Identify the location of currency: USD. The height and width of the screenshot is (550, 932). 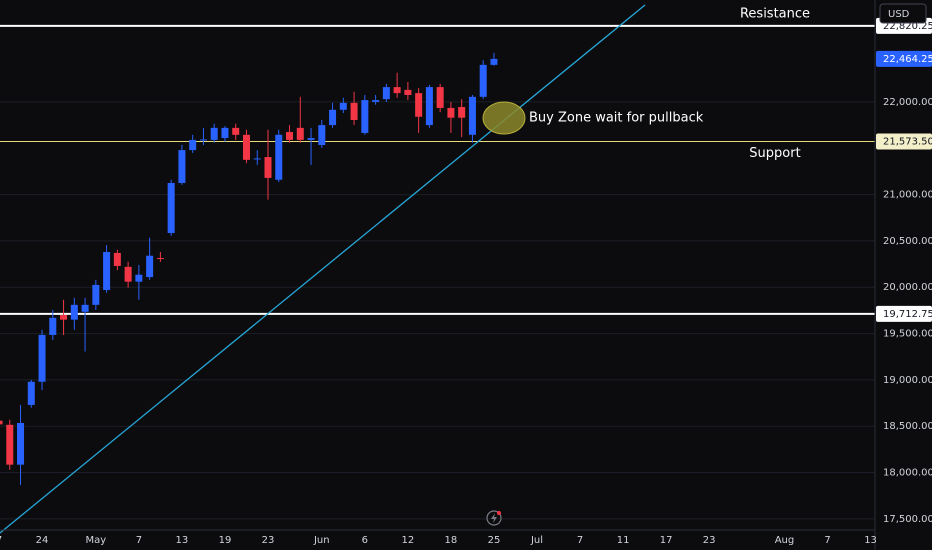
(899, 14).